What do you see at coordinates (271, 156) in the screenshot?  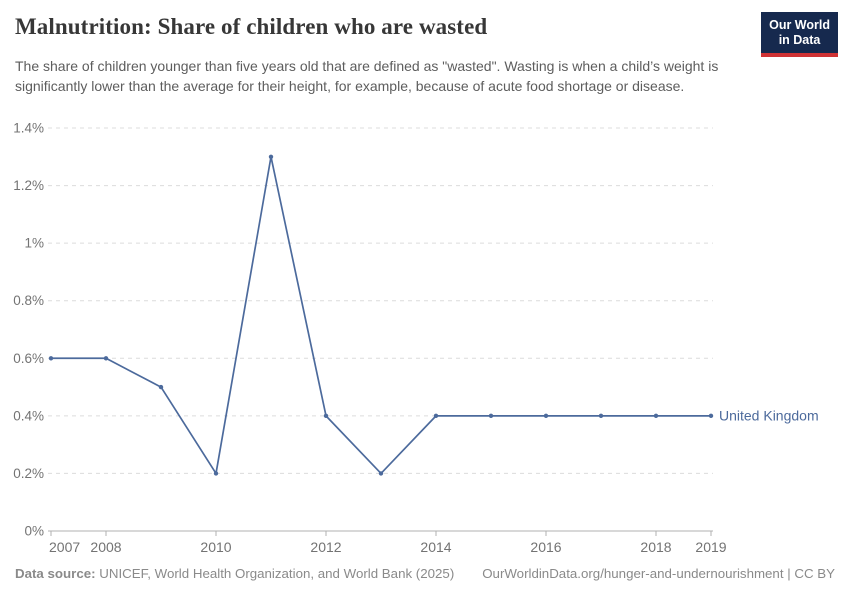 I see `data-point-2011` at bounding box center [271, 156].